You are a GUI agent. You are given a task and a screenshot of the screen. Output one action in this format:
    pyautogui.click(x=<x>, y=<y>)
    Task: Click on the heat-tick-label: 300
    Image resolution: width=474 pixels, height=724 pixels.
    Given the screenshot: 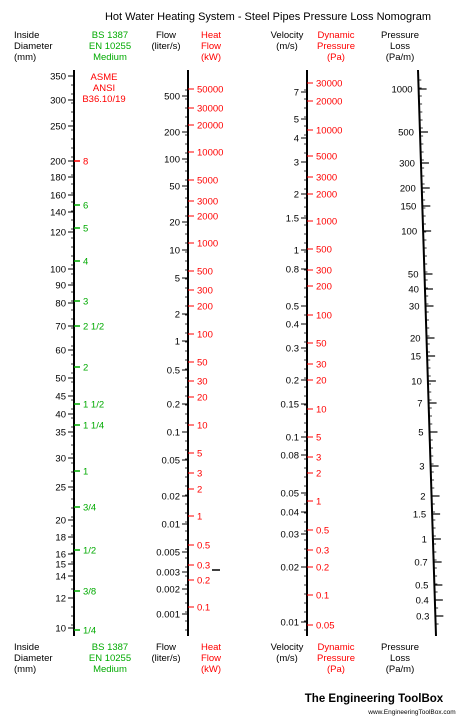 What is the action you would take?
    pyautogui.click(x=205, y=291)
    